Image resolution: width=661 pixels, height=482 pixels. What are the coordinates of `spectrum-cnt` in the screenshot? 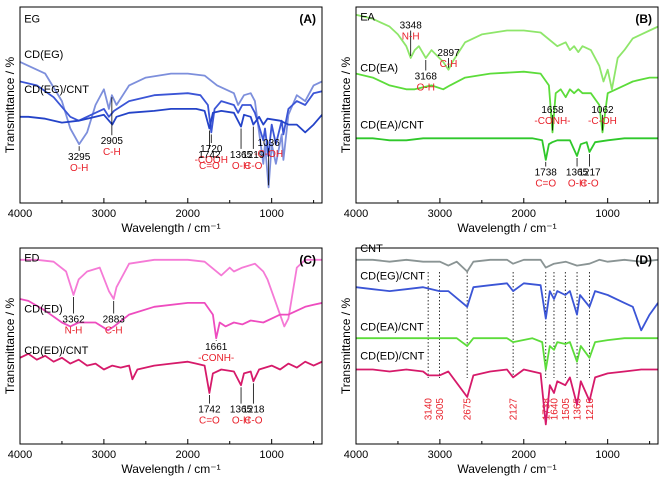 It's located at (507, 265).